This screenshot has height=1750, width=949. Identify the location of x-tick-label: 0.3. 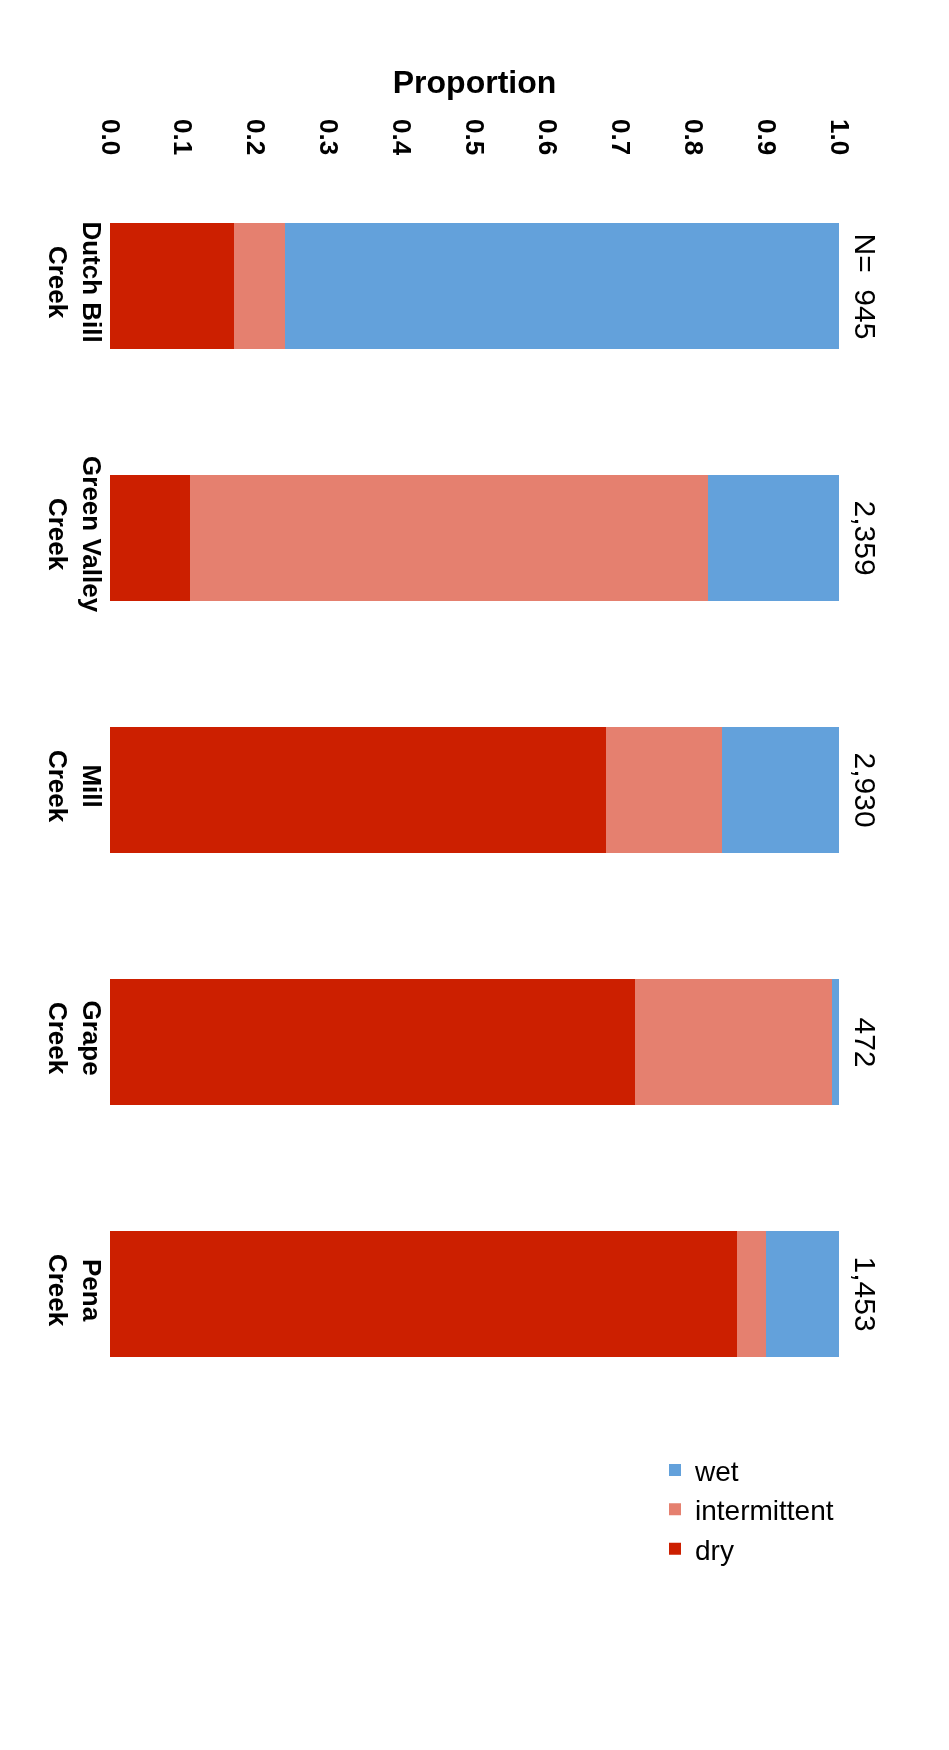
(329, 137).